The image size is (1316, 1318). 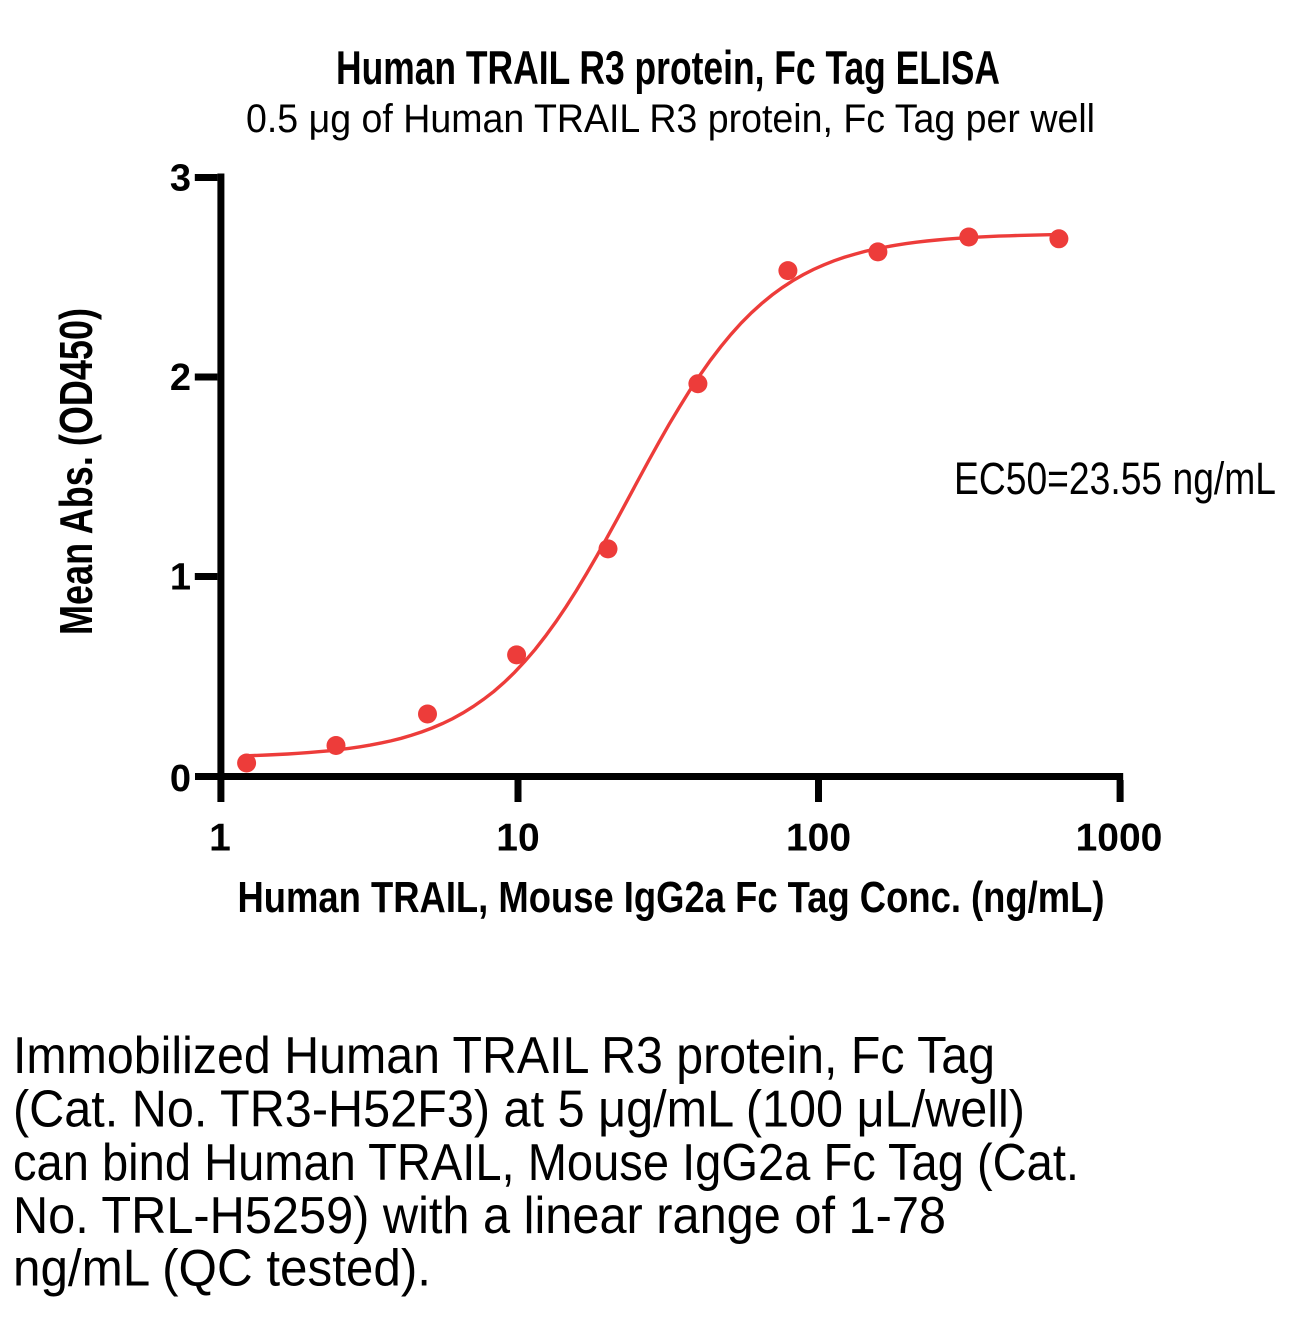 I want to click on svg-text: 10, so click(x=517, y=838).